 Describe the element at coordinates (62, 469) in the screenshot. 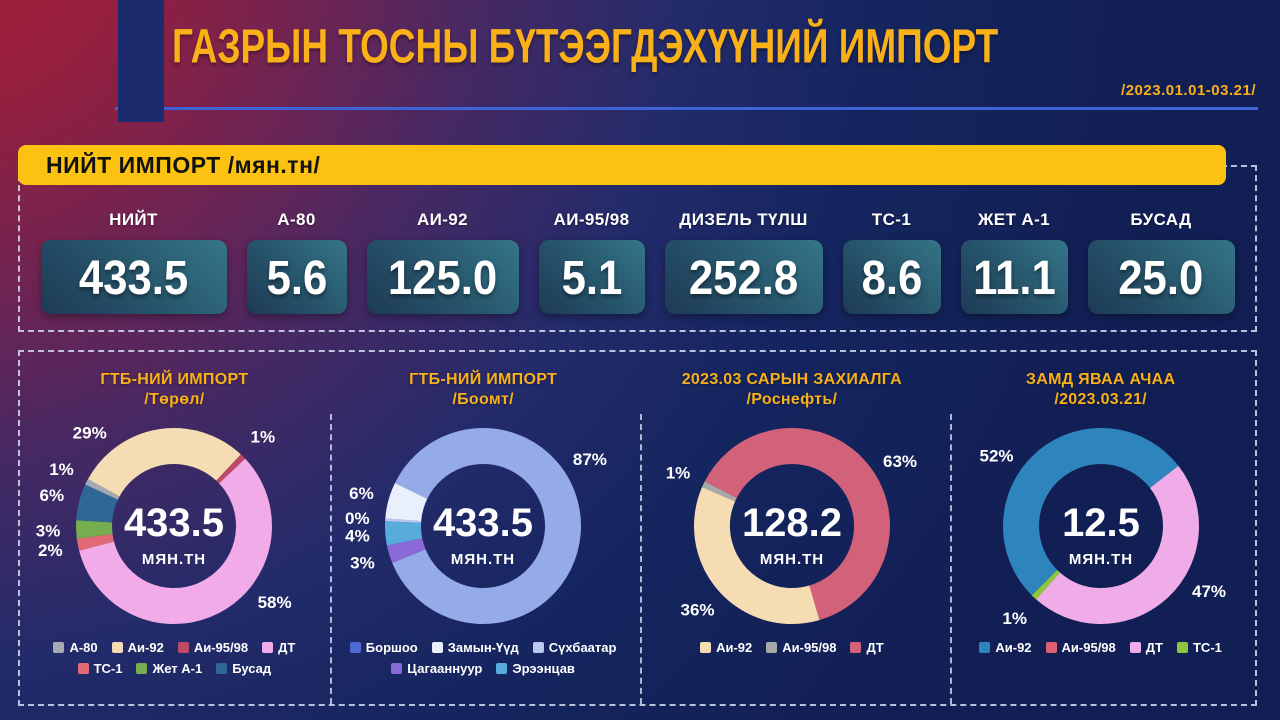

I see `segment-percent-label: 1%` at that location.